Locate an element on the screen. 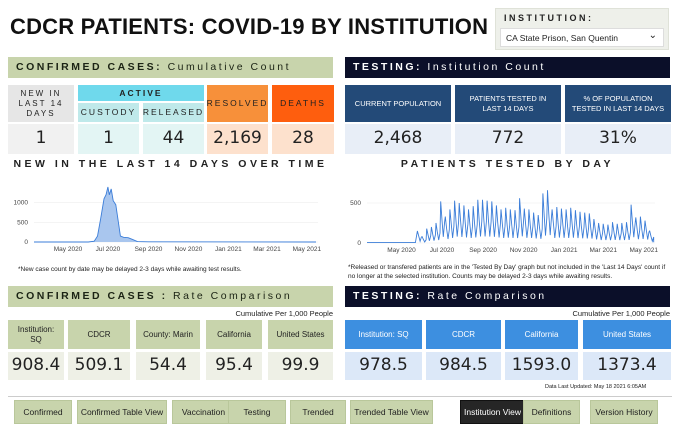  institution-selected: CA State Prison, San Quentin is located at coordinates (562, 38).